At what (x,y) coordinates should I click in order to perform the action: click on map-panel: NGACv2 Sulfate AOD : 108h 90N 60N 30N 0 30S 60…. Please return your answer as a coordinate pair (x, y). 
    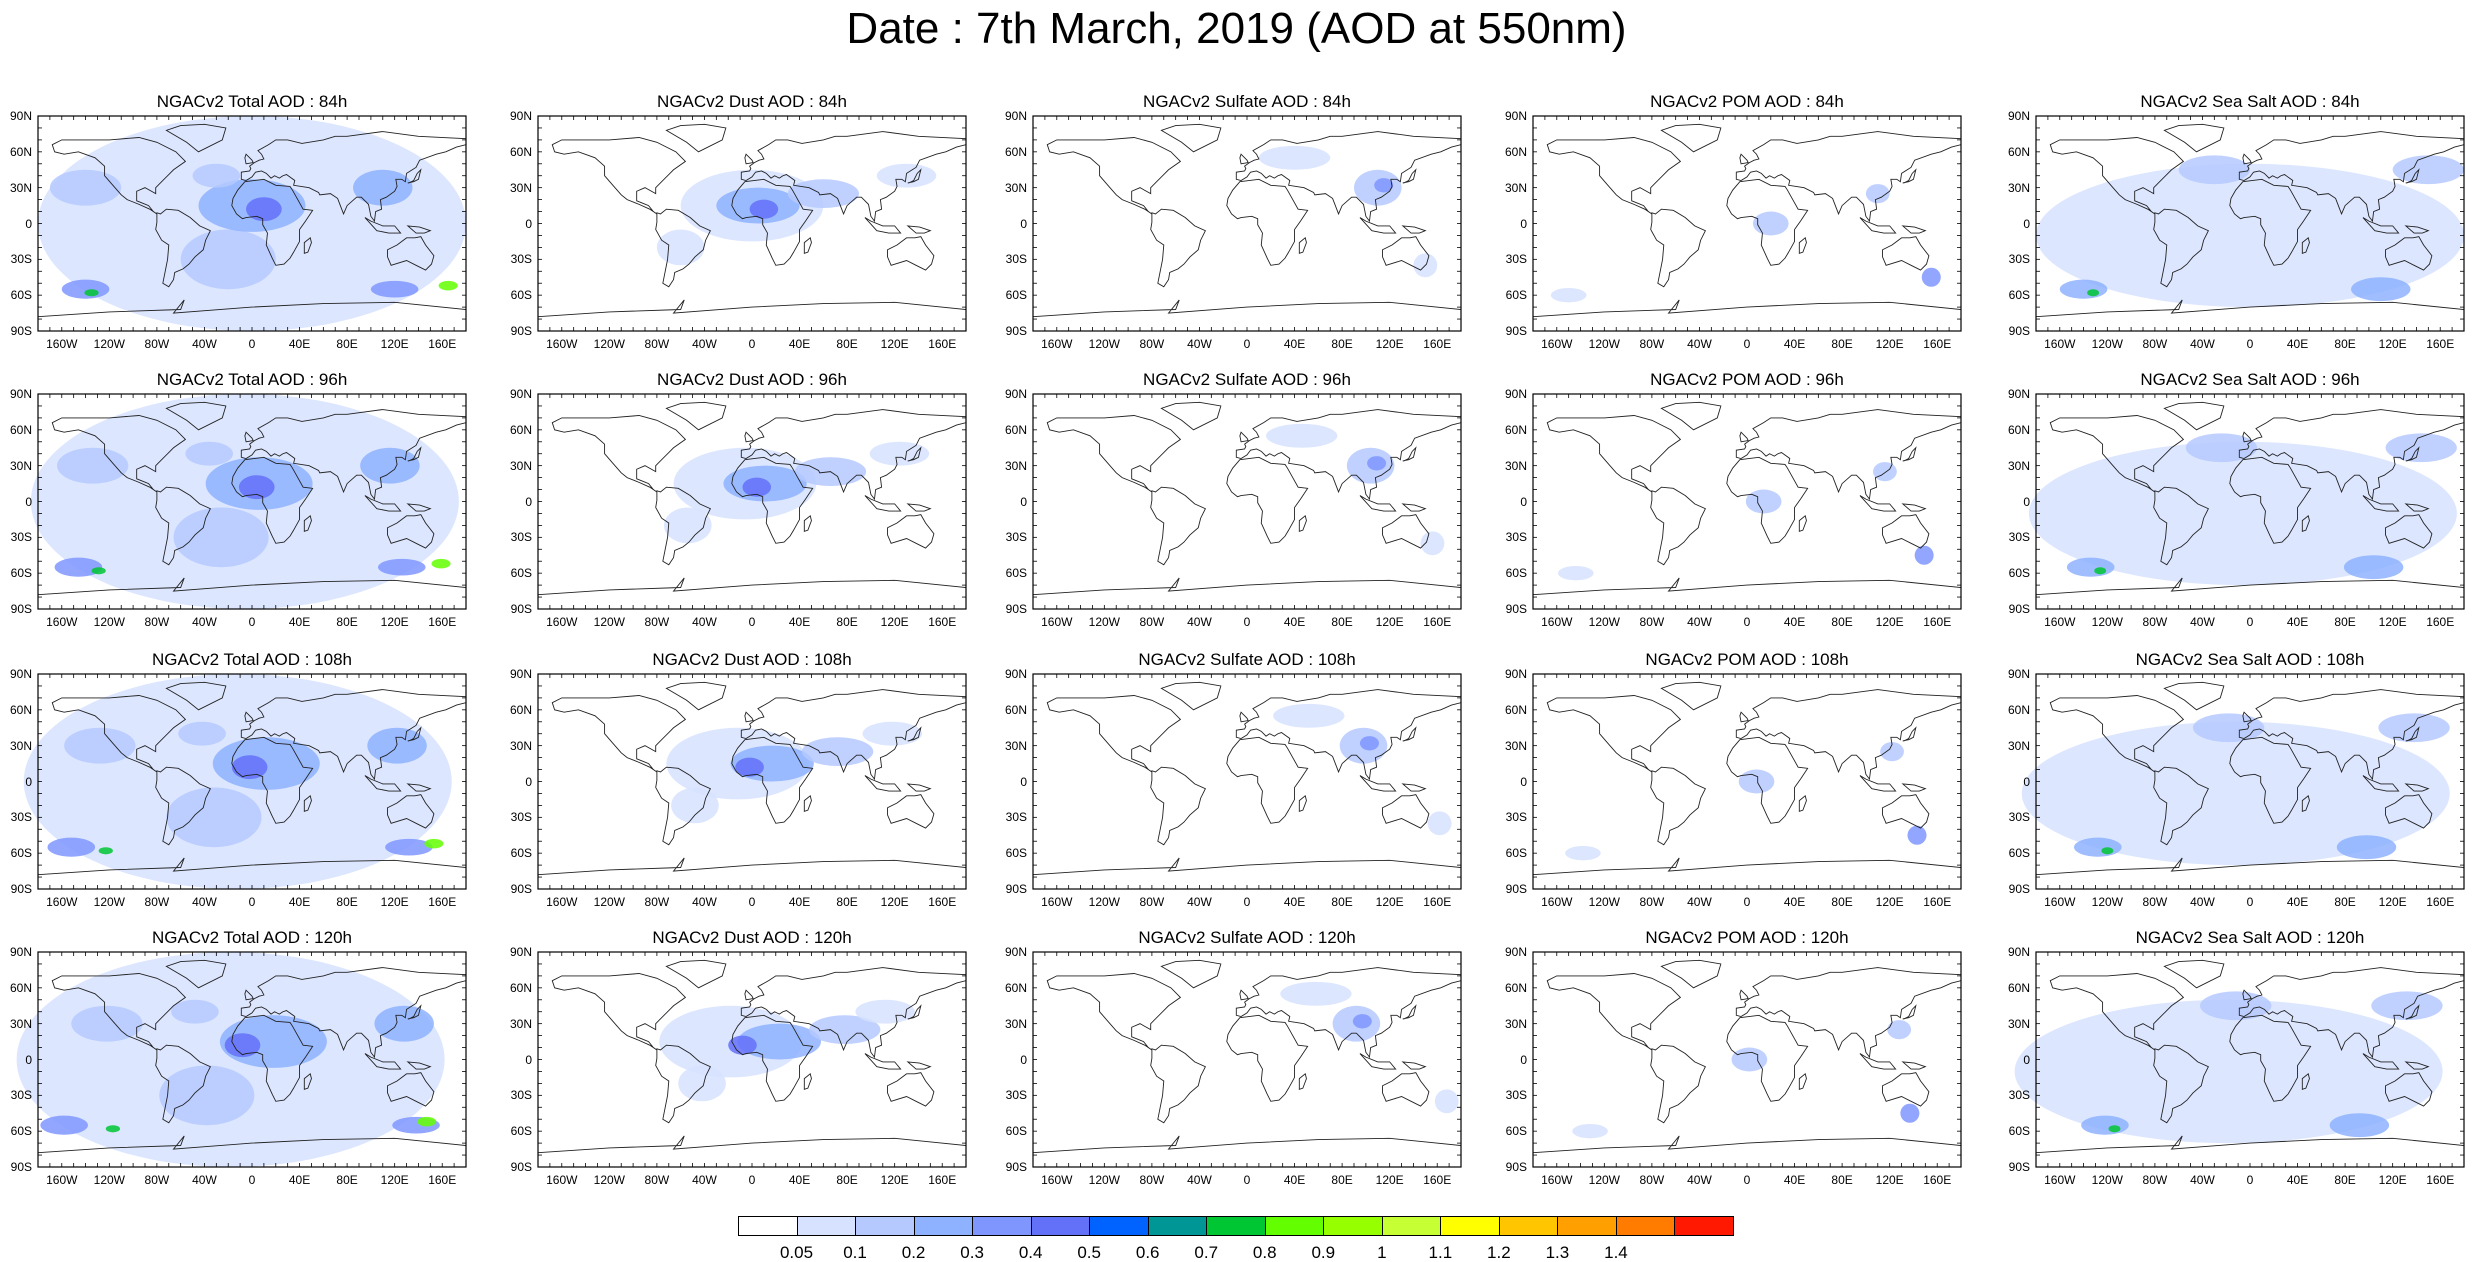
    Looking at the image, I should click on (1244, 779).